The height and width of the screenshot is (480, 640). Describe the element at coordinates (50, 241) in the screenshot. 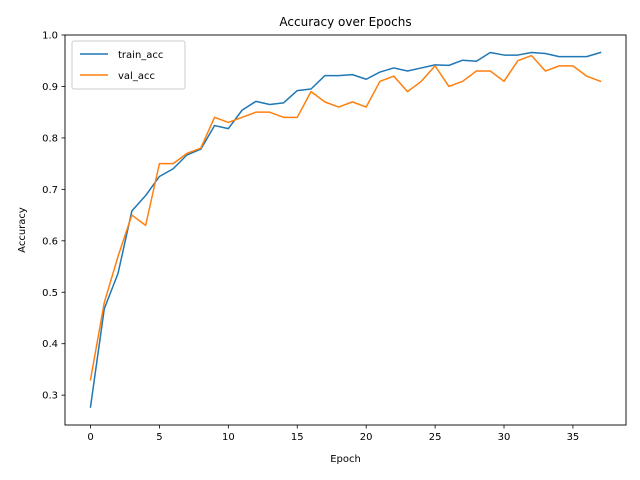

I see `y-tick-label: 0.6` at that location.